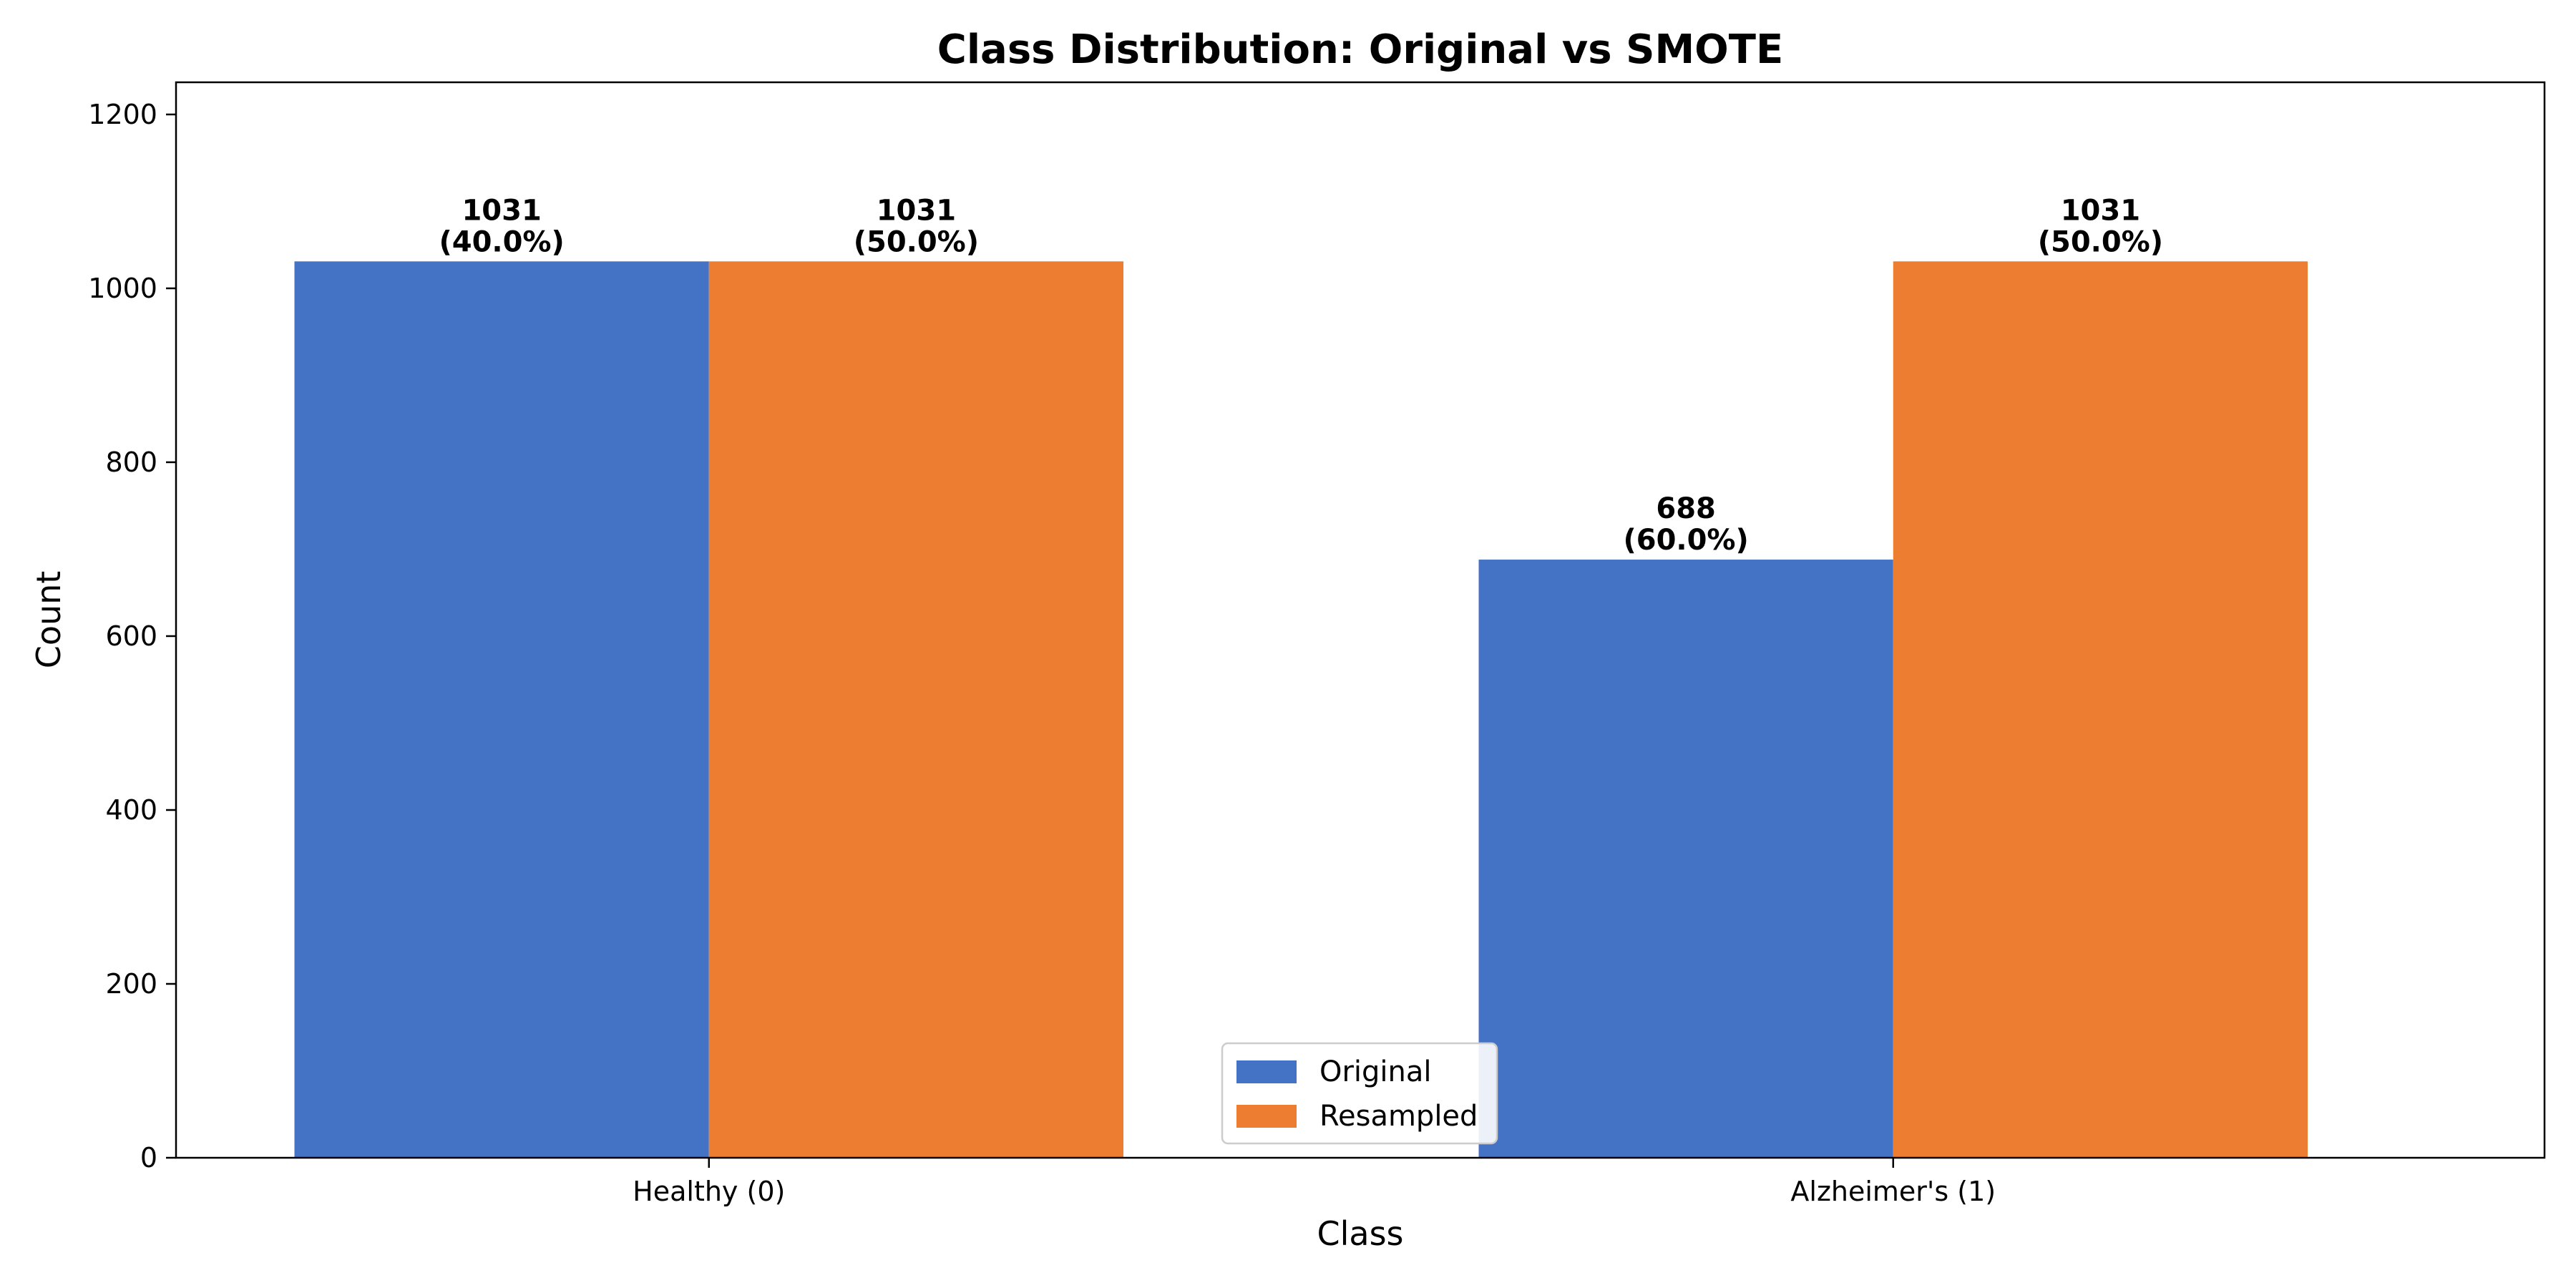 The height and width of the screenshot is (1288, 2576). Describe the element at coordinates (1314, 1182) in the screenshot. I see `x-axis: Healthy (0) Alzheimer's (1)` at that location.